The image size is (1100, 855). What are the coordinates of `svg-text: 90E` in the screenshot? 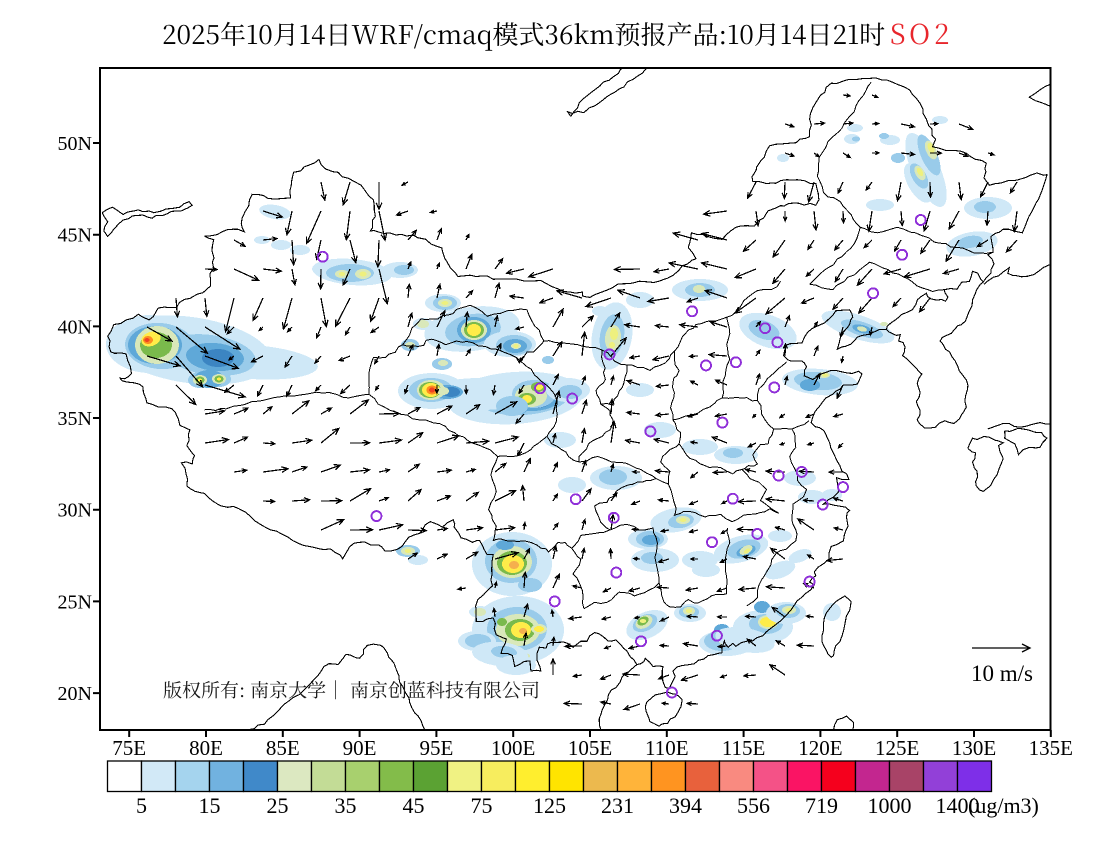 It's located at (360, 748).